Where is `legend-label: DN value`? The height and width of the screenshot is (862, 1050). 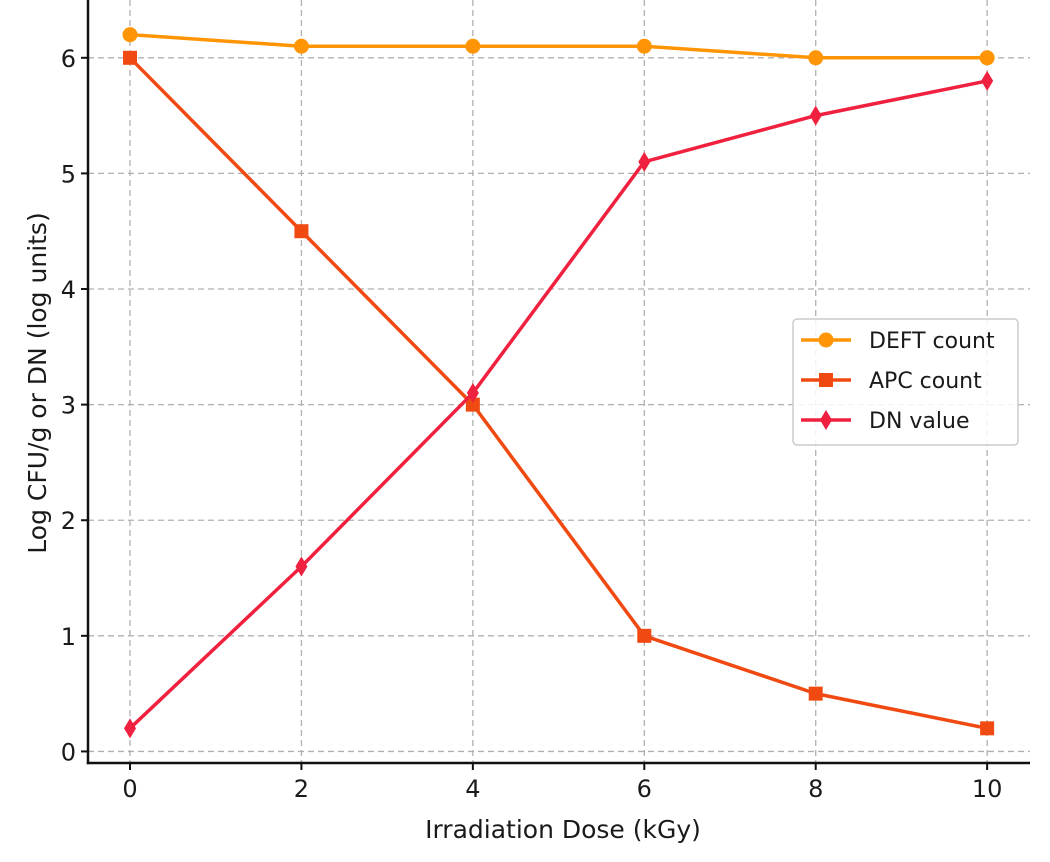
legend-label: DN value is located at coordinates (919, 421).